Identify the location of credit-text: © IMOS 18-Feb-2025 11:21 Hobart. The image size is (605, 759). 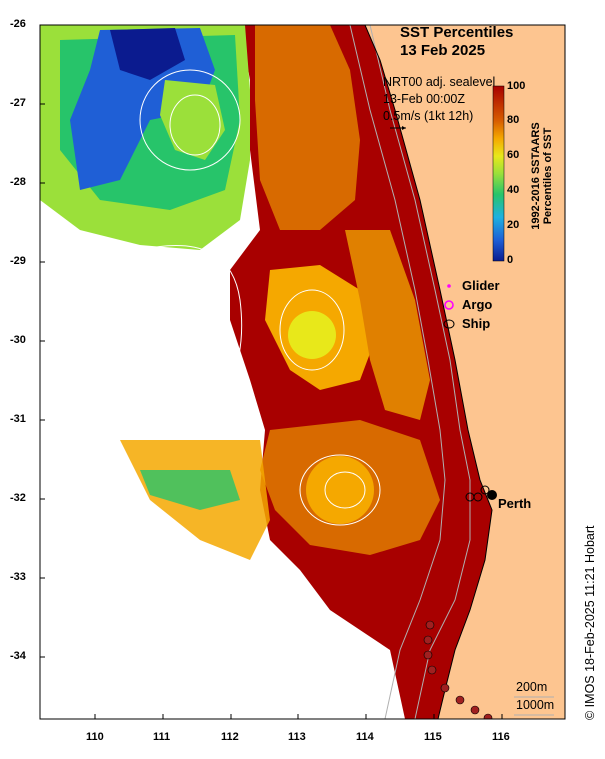
(590, 623).